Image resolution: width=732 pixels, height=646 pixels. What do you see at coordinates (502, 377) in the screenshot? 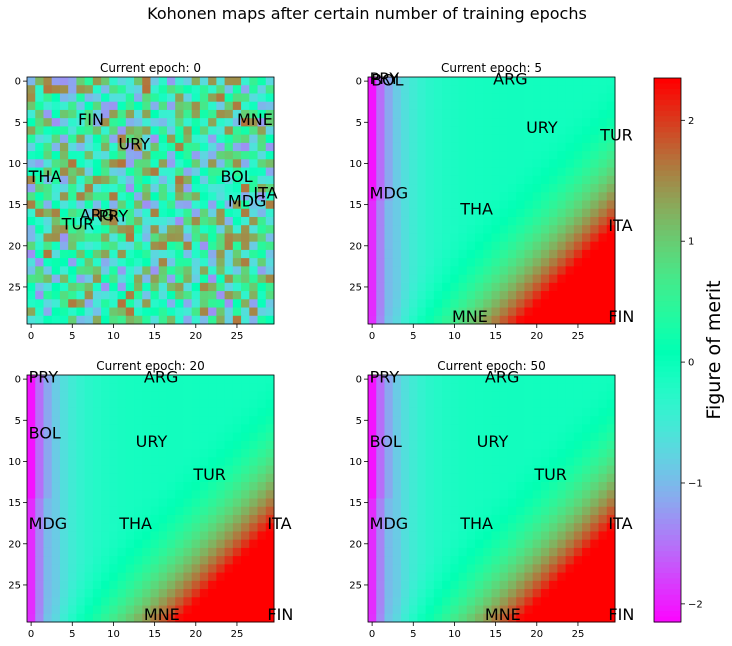
I see `country-label: ARG` at bounding box center [502, 377].